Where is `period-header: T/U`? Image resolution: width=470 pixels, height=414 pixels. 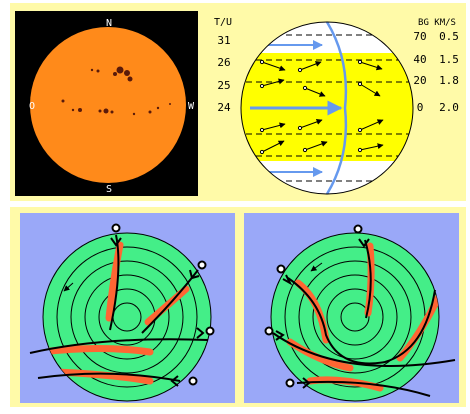
period-header: T/U is located at coordinates (223, 22).